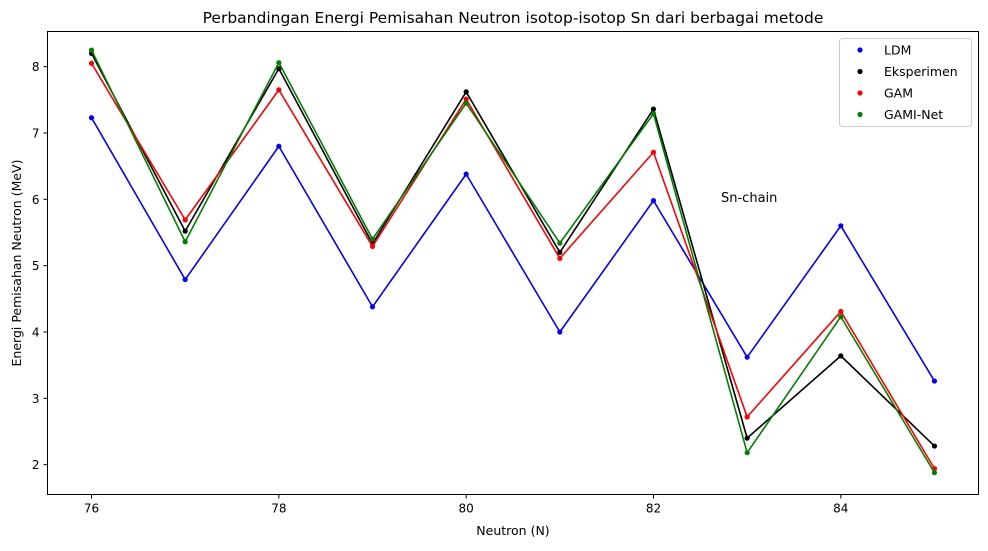 The width and height of the screenshot is (988, 551). What do you see at coordinates (91, 509) in the screenshot?
I see `x-tick-label: 76` at bounding box center [91, 509].